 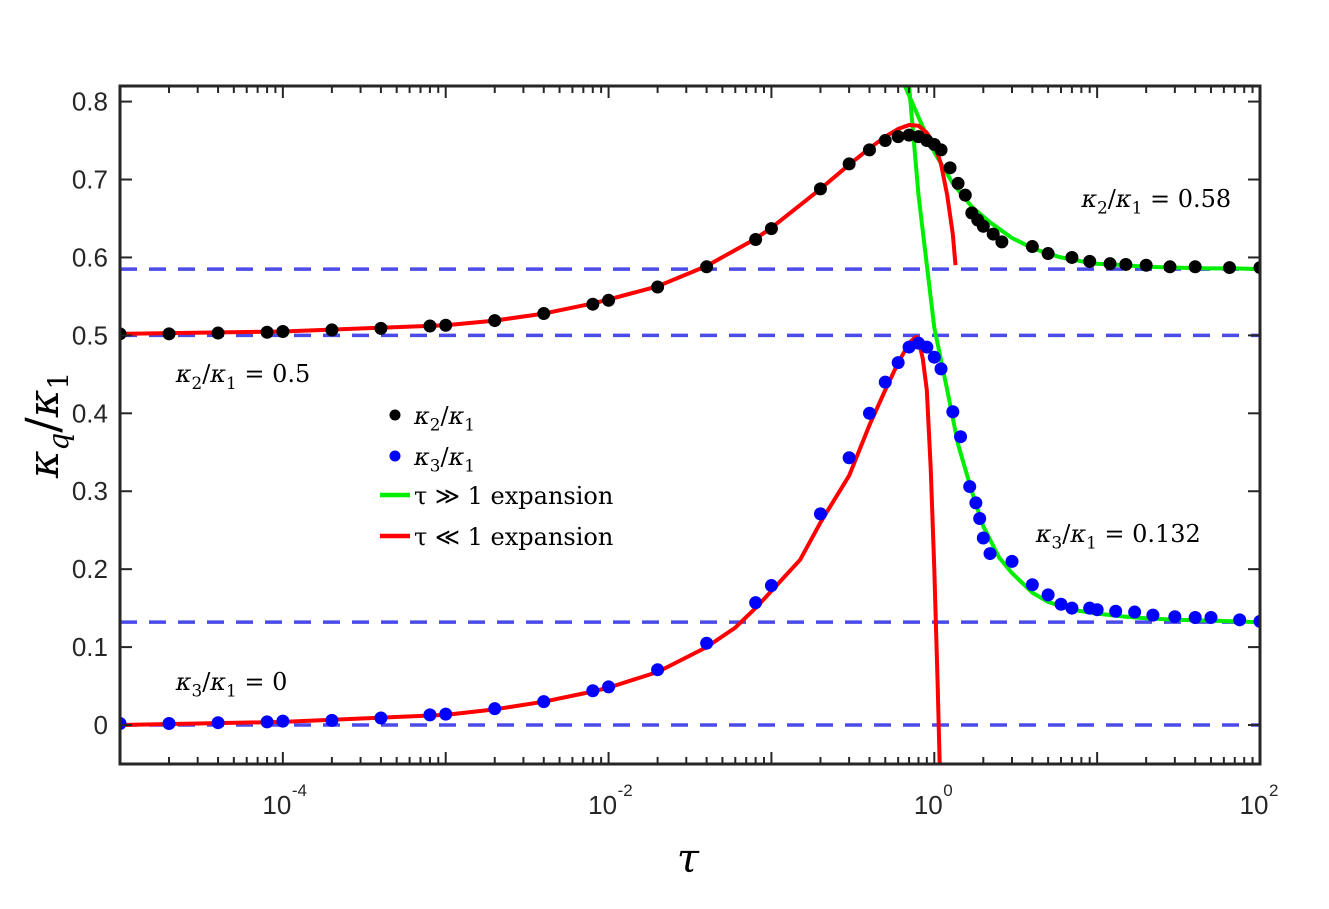 What do you see at coordinates (625, 790) in the screenshot?
I see `x-tick-exponent: -2` at bounding box center [625, 790].